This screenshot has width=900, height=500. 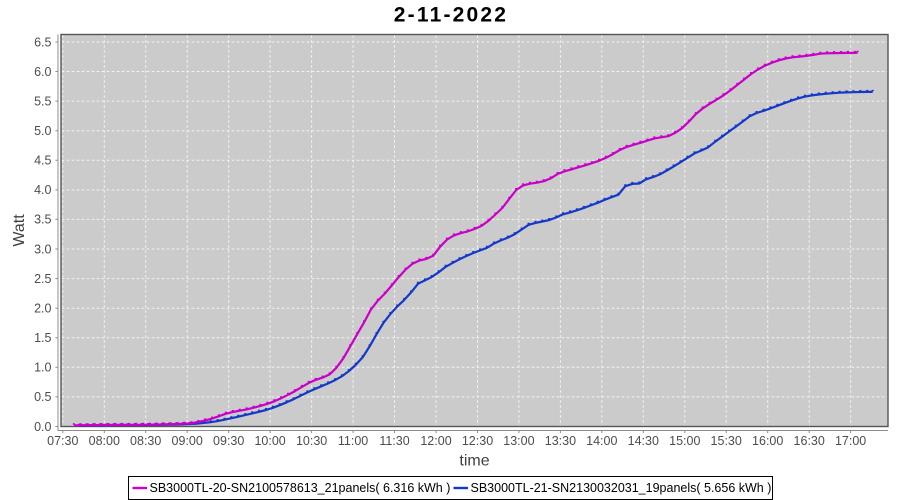 I want to click on svg-text: 0.5, so click(x=42, y=397).